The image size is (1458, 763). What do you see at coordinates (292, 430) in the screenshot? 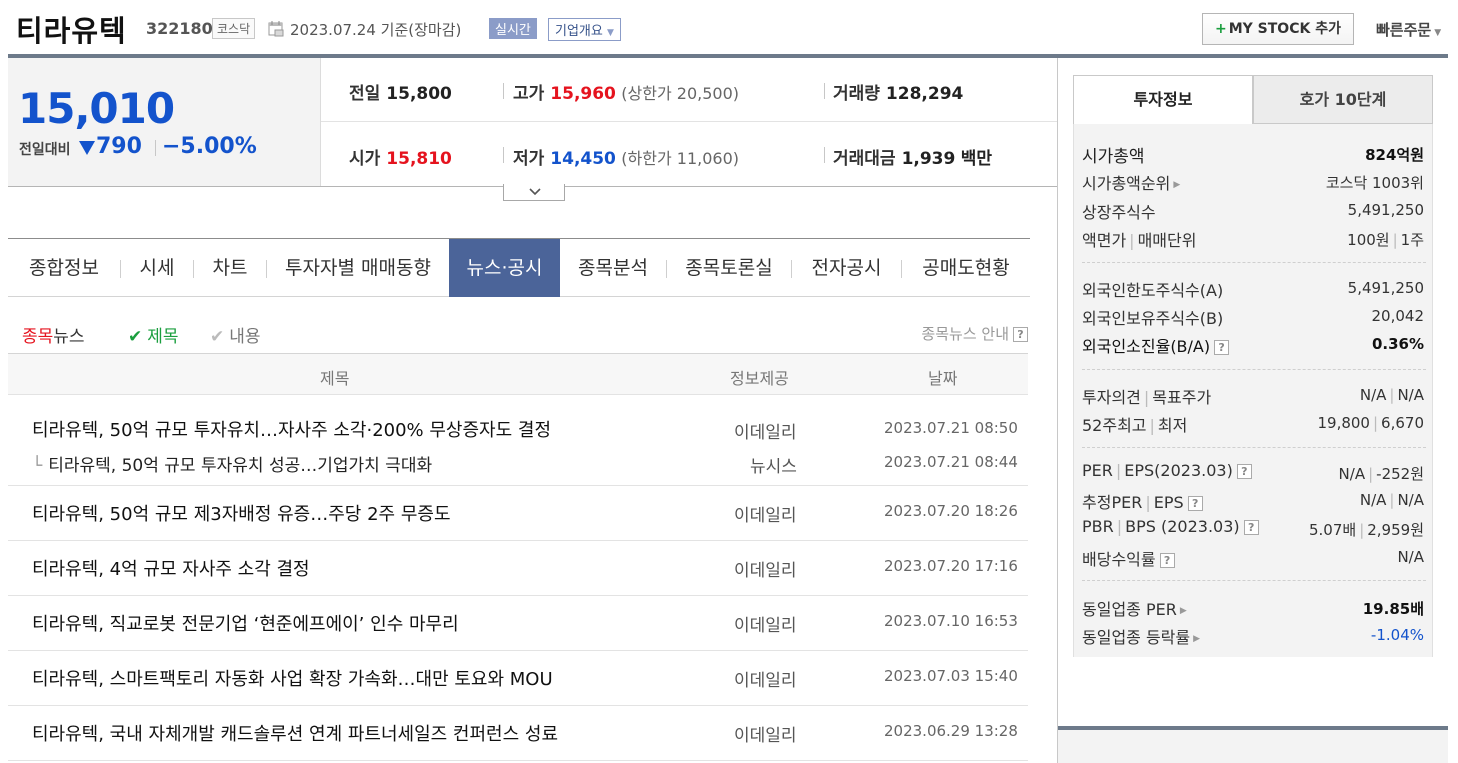
I see `news-title-link: 티라유텍, 50억 규모 투자유치…자사주 소각·200% 무상증자도 결정` at bounding box center [292, 430].